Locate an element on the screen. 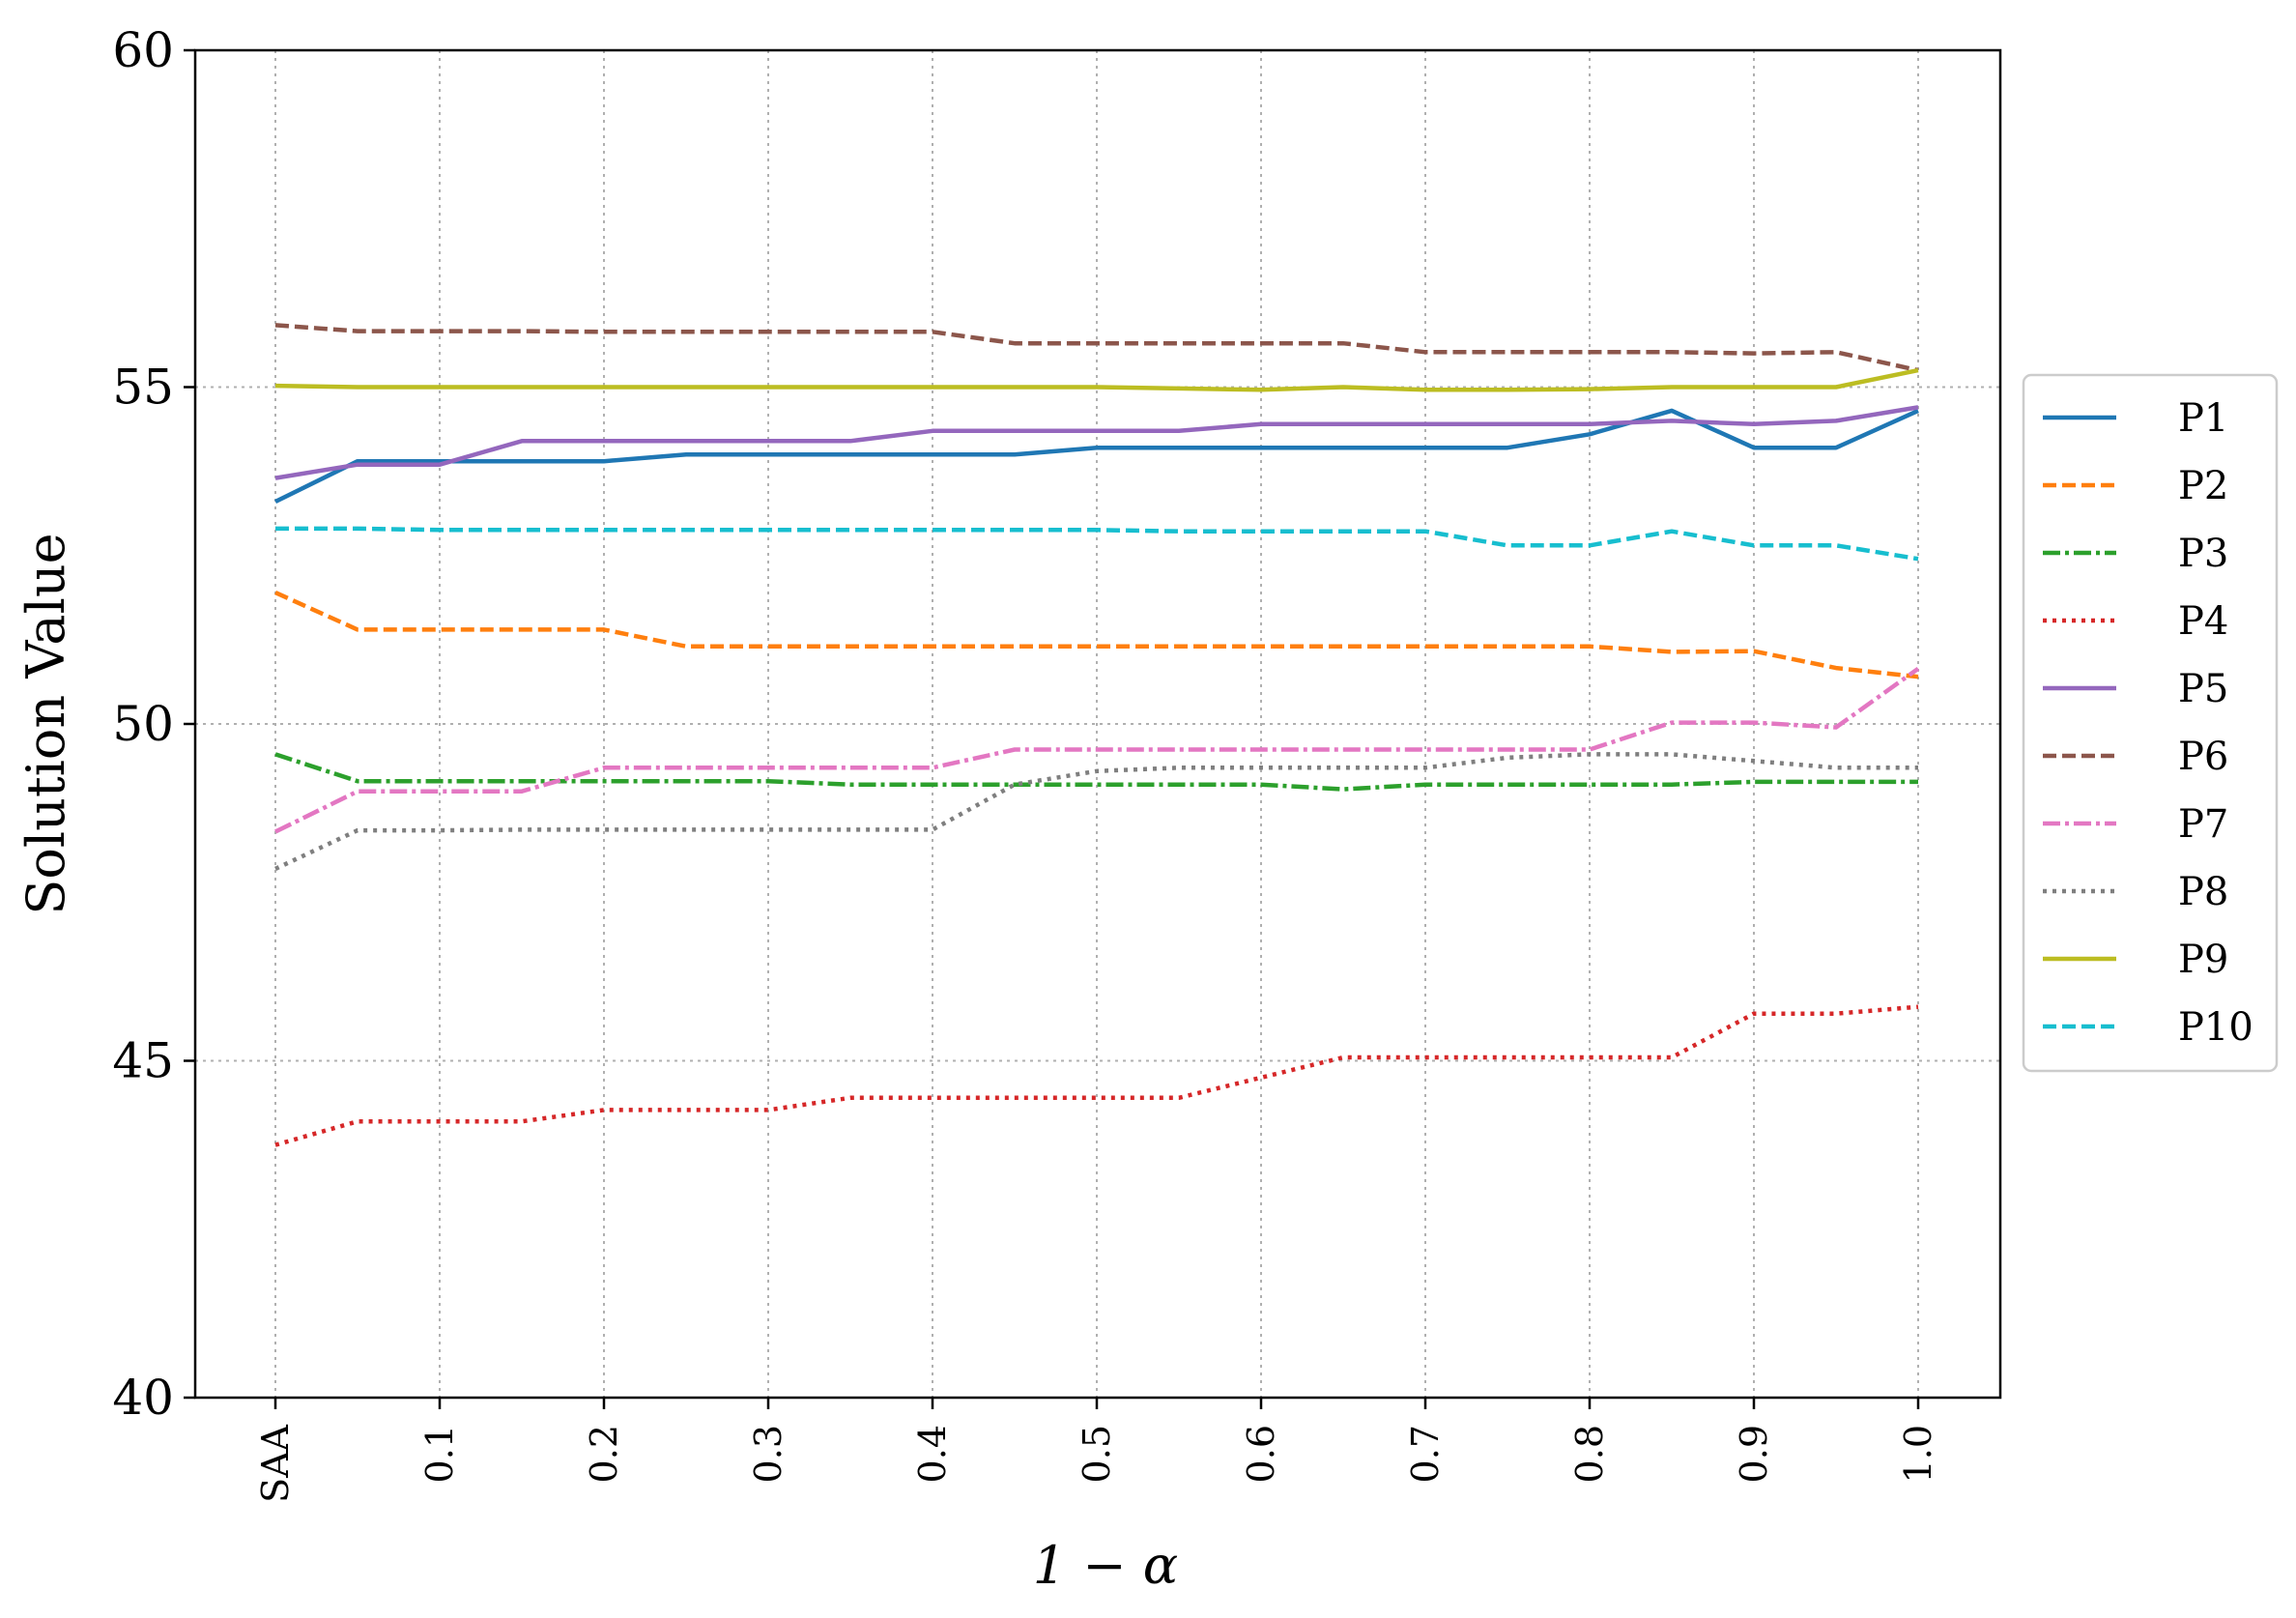 This screenshot has height=1618, width=2296. x-axis-label: 1 − α is located at coordinates (1105, 1565).